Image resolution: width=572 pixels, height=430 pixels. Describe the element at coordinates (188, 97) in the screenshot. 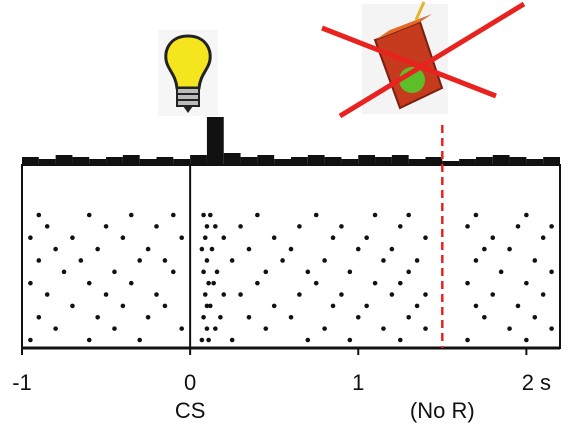

I see `bulb-base` at that location.